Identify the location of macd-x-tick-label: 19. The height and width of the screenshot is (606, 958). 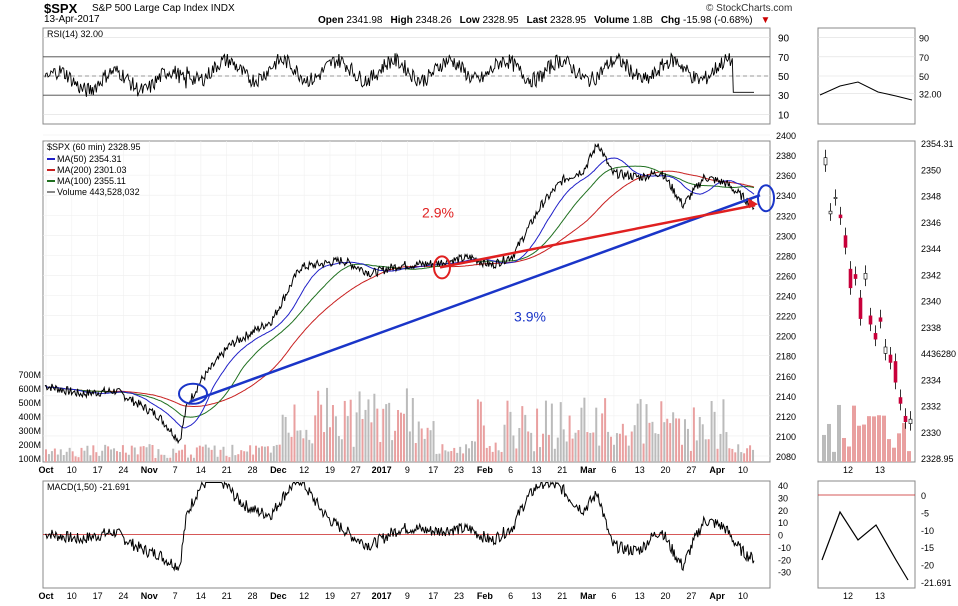
(330, 596).